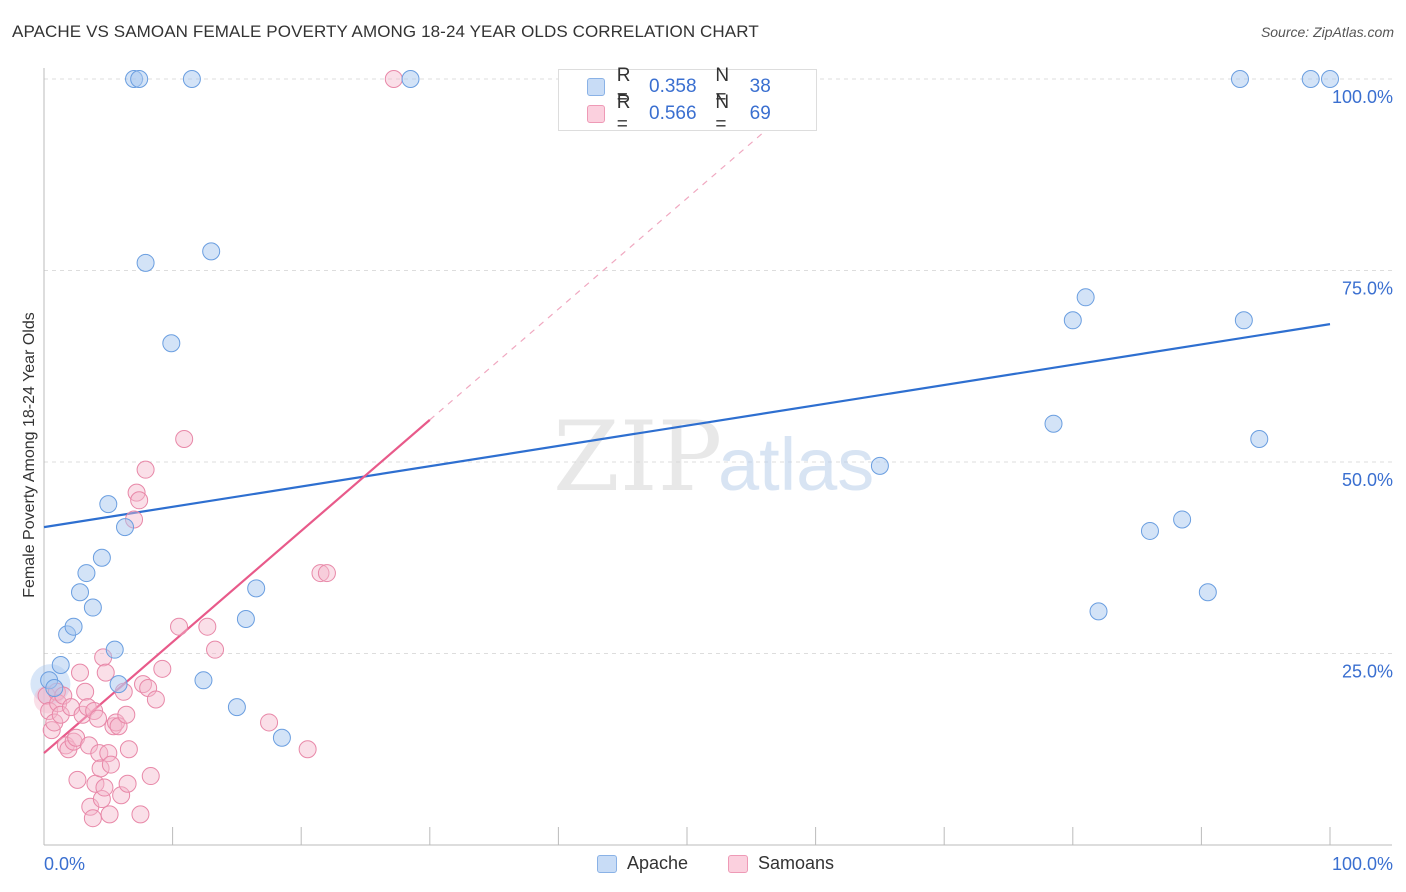 This screenshot has width=1406, height=892. What do you see at coordinates (1362, 864) in the screenshot?
I see `x-tick-label-max: 100.0%` at bounding box center [1362, 864].